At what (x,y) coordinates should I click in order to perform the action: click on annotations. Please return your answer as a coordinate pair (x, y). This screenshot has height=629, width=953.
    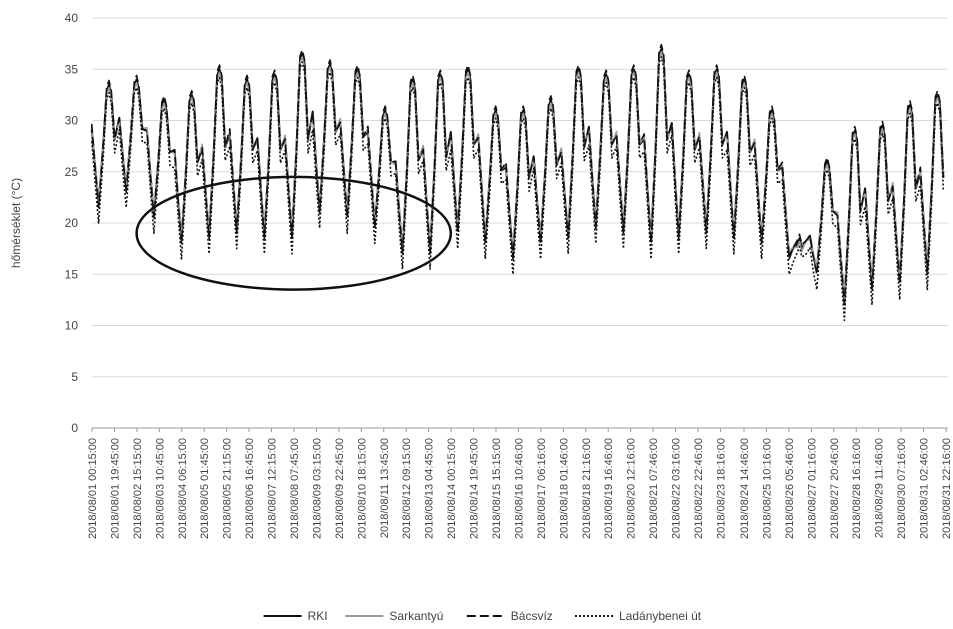
    Looking at the image, I should click on (294, 233).